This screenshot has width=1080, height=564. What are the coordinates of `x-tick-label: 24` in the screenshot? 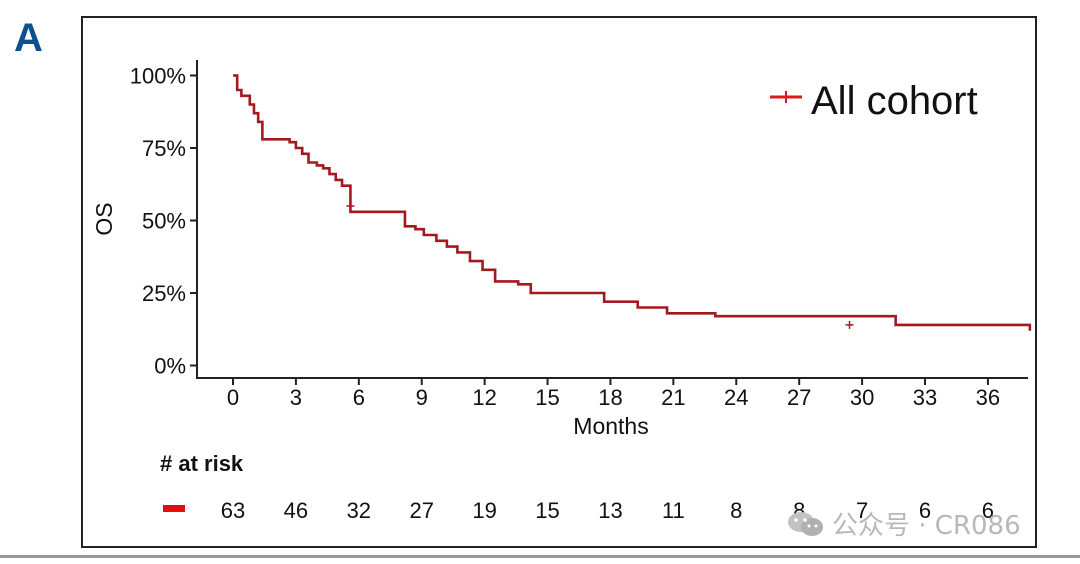 It's located at (736, 397).